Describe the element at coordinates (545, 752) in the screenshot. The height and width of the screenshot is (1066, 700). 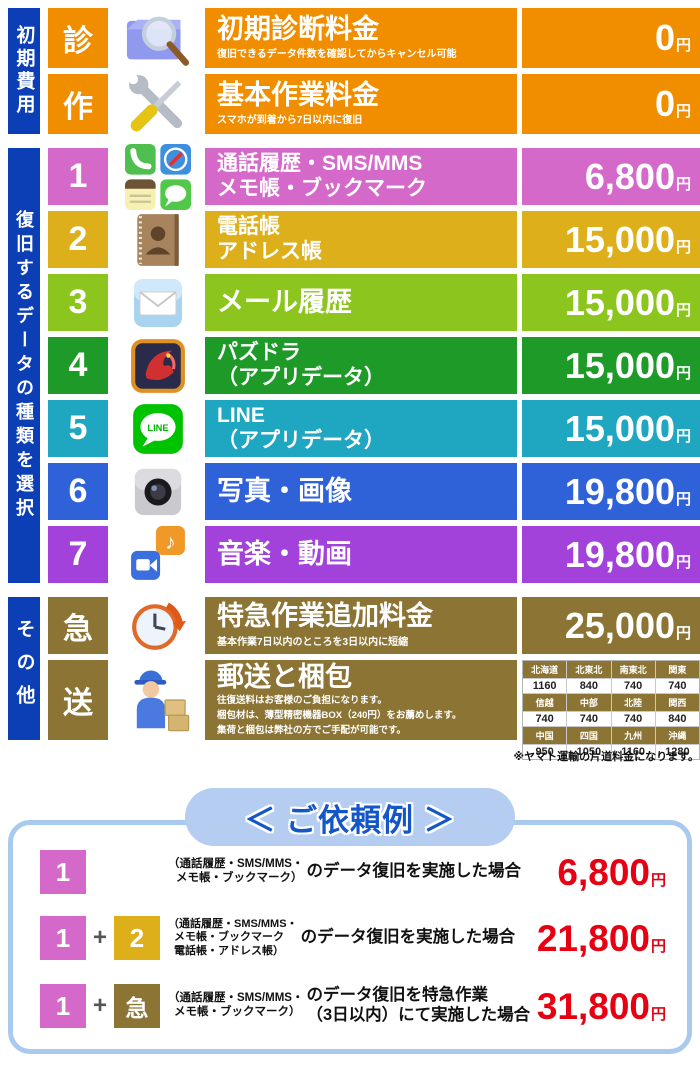
I see `region-fee: 950` at that location.